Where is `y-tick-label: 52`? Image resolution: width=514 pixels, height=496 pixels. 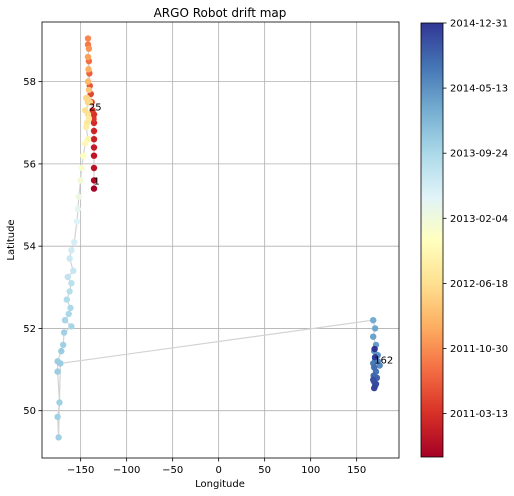
y-tick-label: 52 is located at coordinates (29, 329).